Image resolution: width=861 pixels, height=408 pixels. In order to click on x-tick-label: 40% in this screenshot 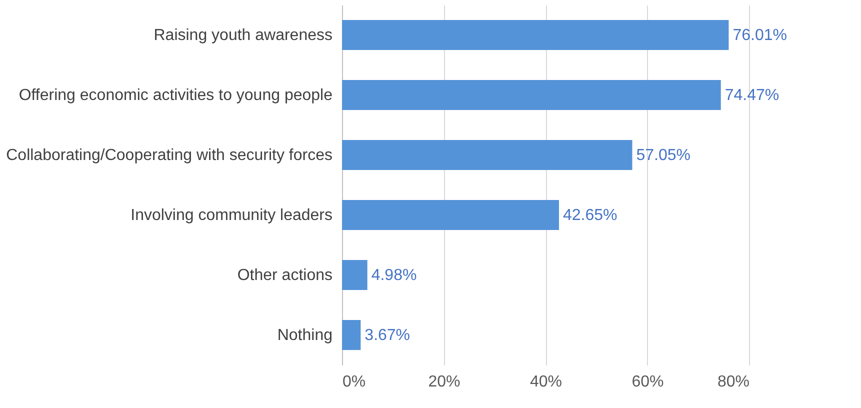, I will do `click(546, 382)`.